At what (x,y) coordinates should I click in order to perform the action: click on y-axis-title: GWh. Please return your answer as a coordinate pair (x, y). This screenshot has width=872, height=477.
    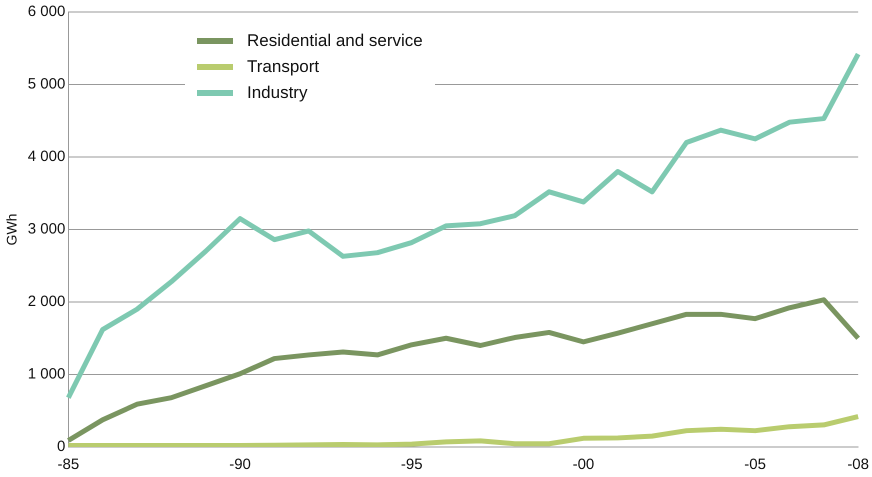
    Looking at the image, I should click on (11, 230).